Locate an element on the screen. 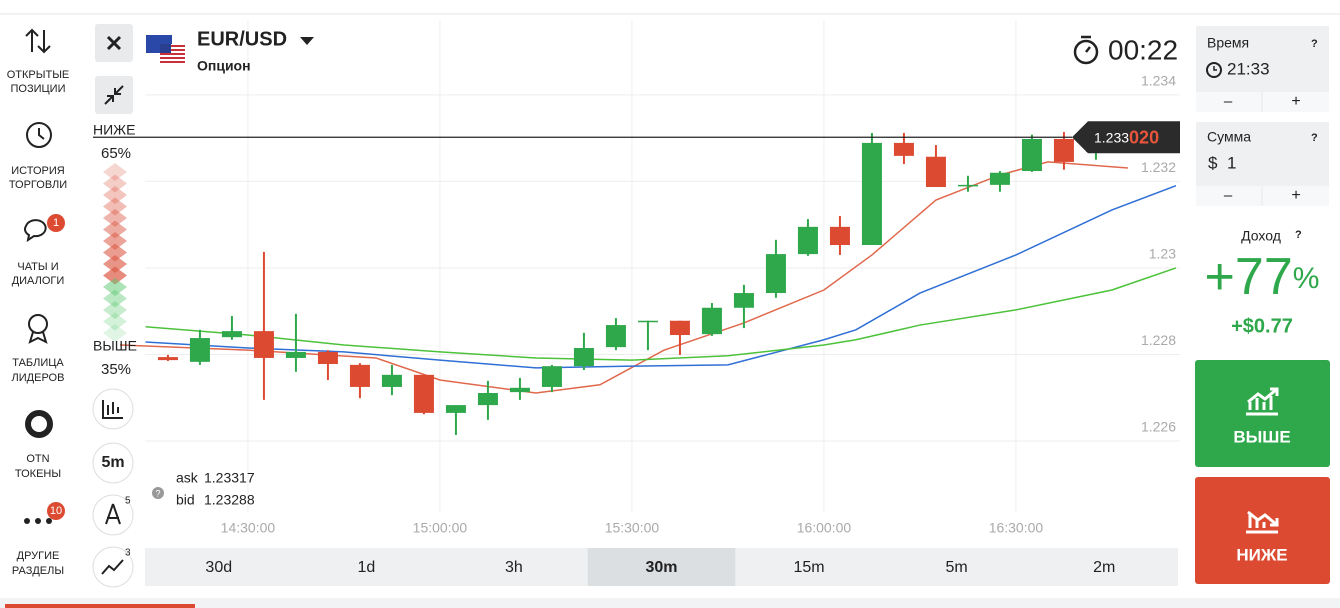 This screenshot has width=1340, height=608. time-plus is located at coordinates (1296, 102).